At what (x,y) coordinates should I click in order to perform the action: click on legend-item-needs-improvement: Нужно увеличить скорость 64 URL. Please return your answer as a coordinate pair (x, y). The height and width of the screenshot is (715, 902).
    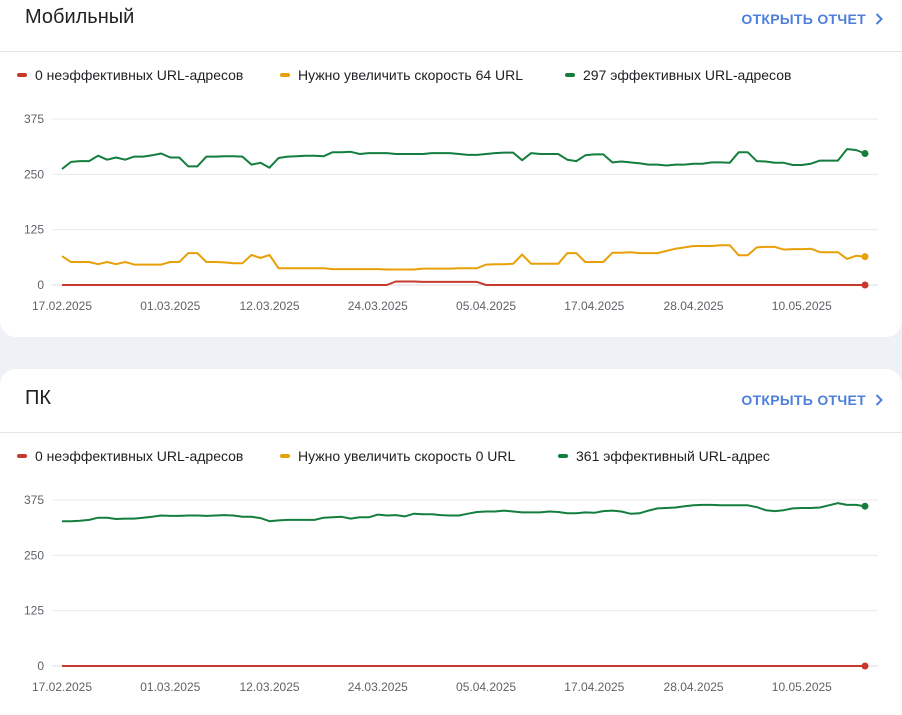
    Looking at the image, I should click on (401, 75).